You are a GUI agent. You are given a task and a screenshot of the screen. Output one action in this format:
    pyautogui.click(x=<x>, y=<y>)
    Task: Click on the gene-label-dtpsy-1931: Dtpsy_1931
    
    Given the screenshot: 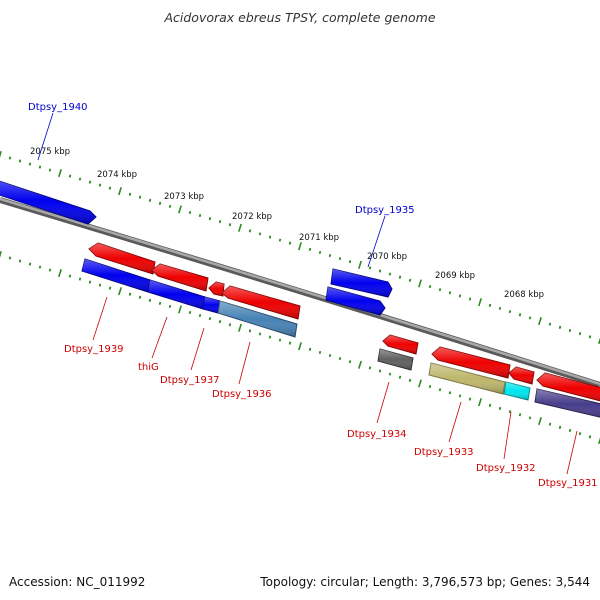 What is the action you would take?
    pyautogui.click(x=568, y=483)
    